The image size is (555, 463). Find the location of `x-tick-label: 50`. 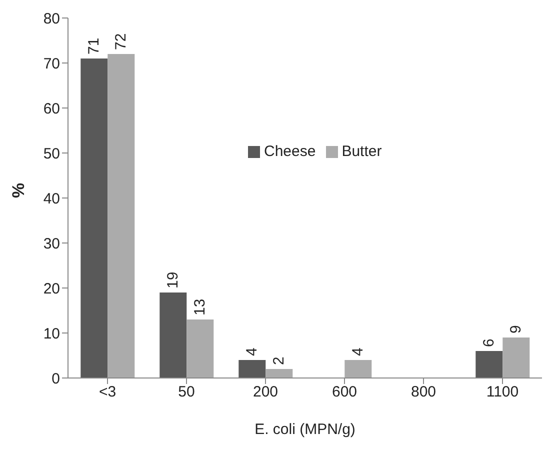

x-tick-label: 50 is located at coordinates (186, 392).